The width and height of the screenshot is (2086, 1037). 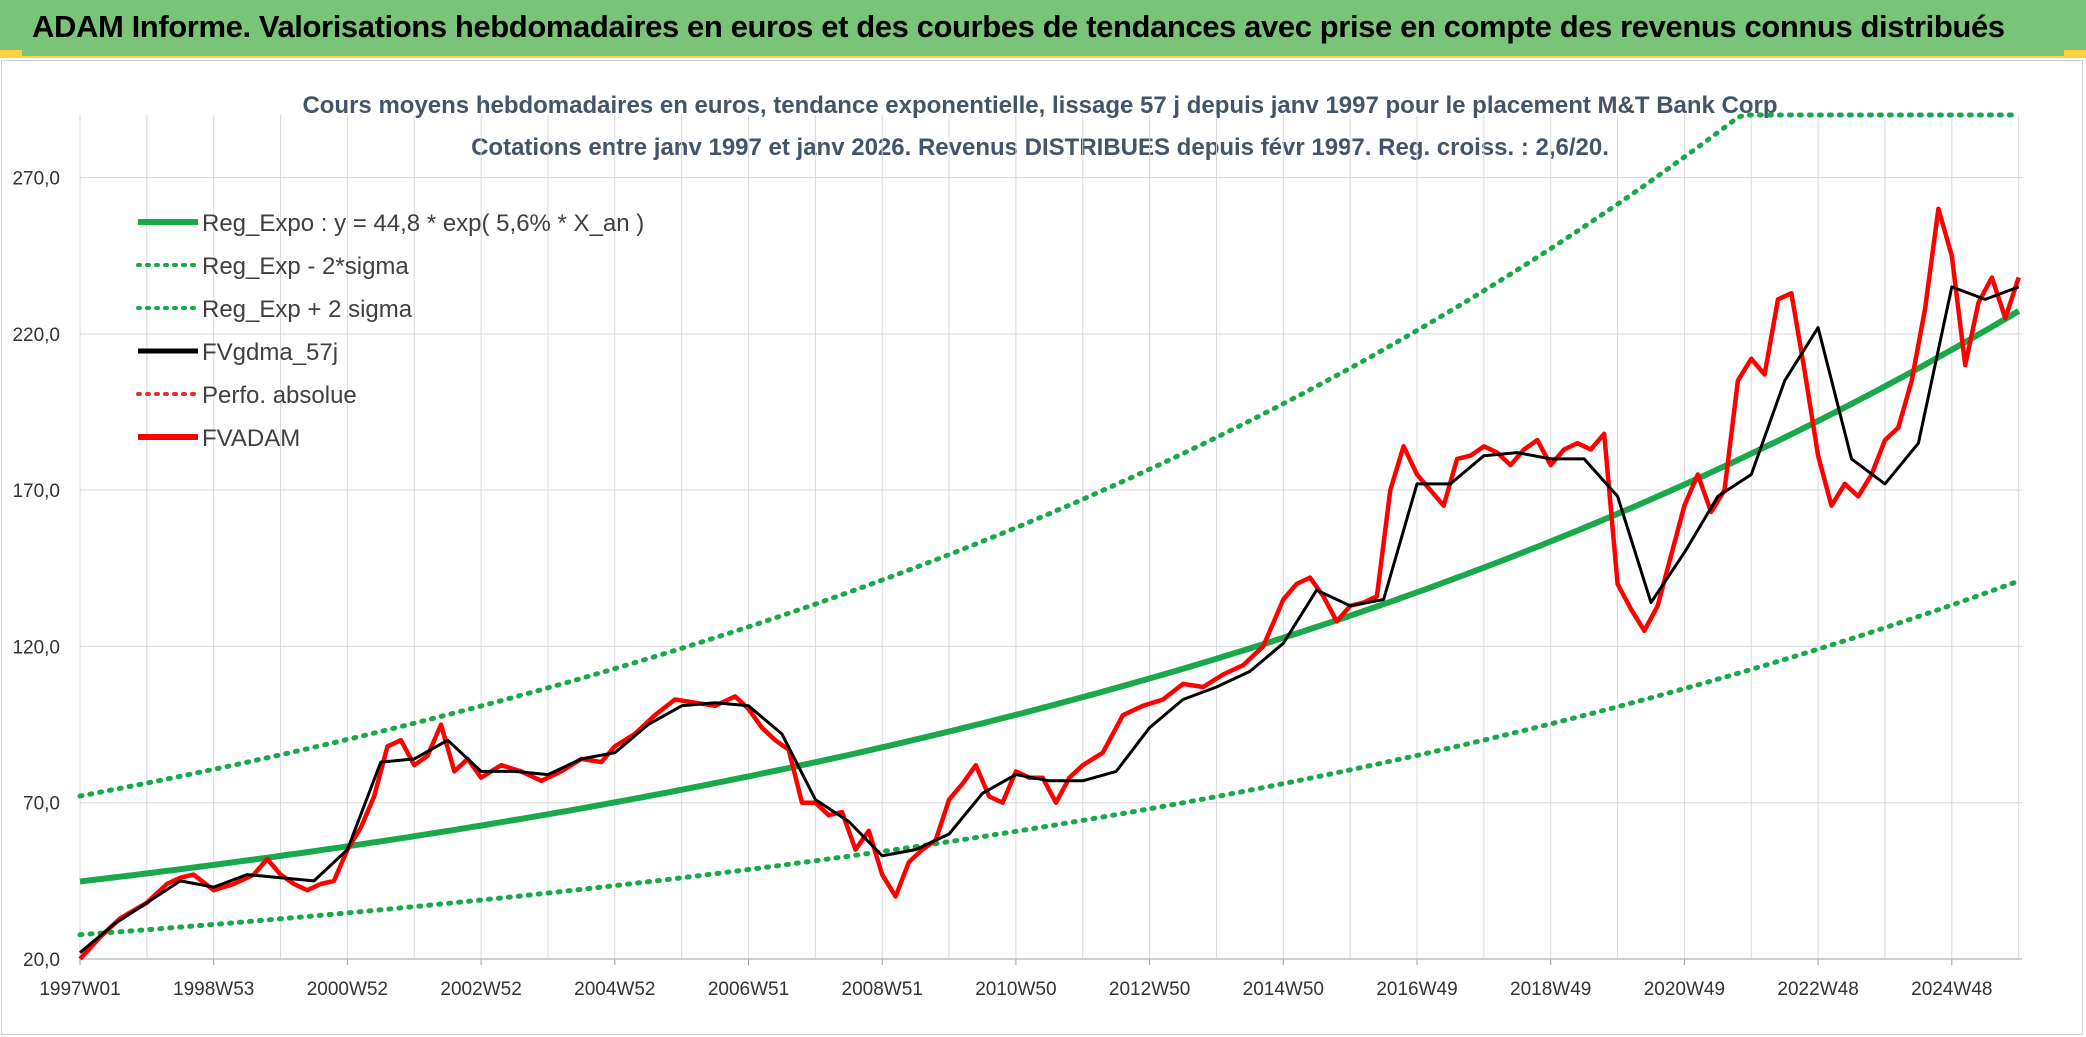 I want to click on legend-label-high: Reg_Exp + 2 sigma, so click(x=307, y=309).